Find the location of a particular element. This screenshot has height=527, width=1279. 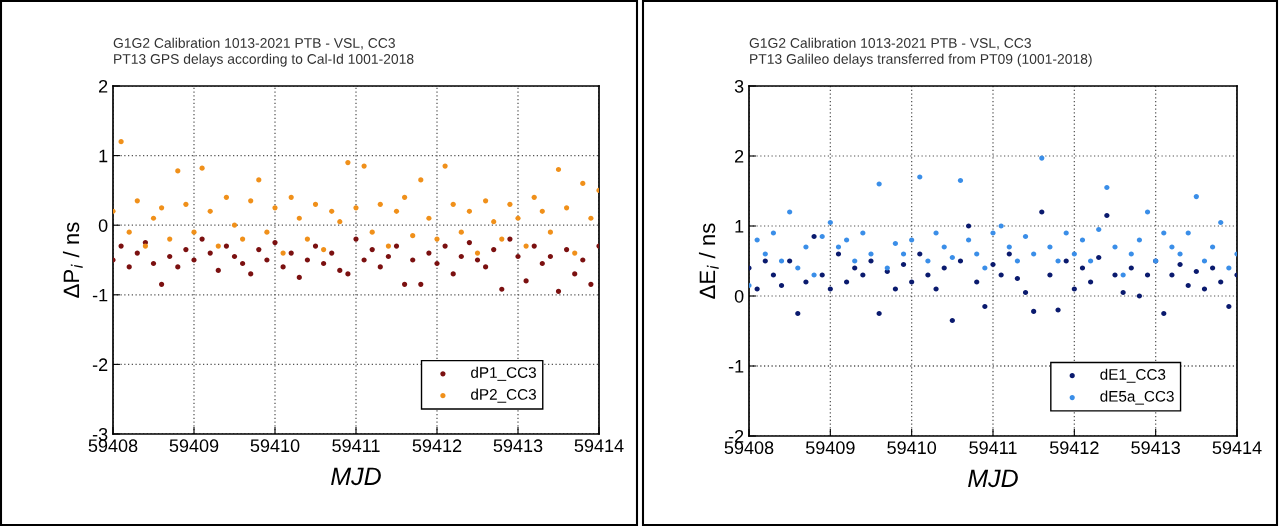

y-axis-title: ΔE$_{i}$ / ns is located at coordinates (708, 261).